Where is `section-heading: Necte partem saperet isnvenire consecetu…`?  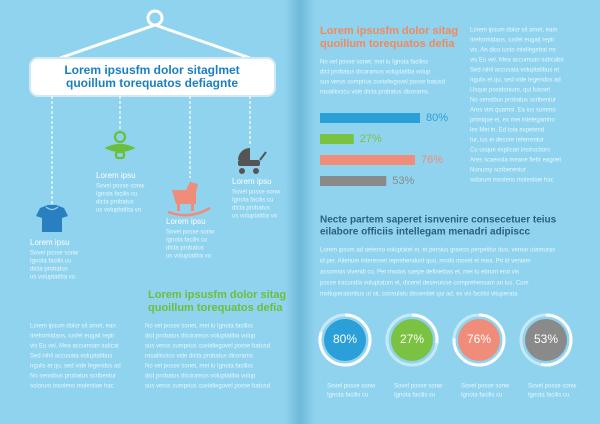 section-heading: Necte partem saperet isnvenire consecetu… is located at coordinates (438, 220).